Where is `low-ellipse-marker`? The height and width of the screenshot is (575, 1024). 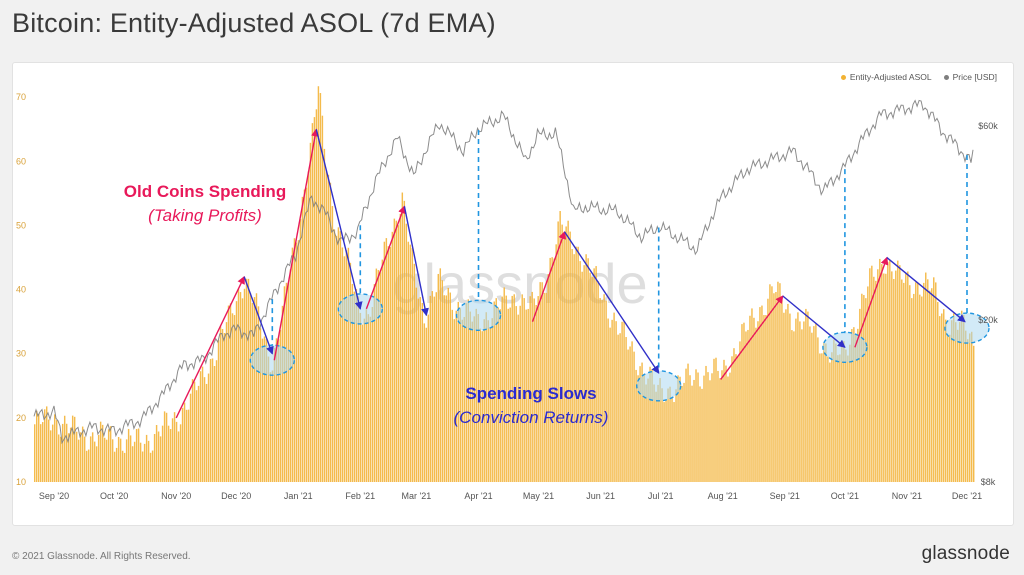
low-ellipse-marker is located at coordinates (967, 328).